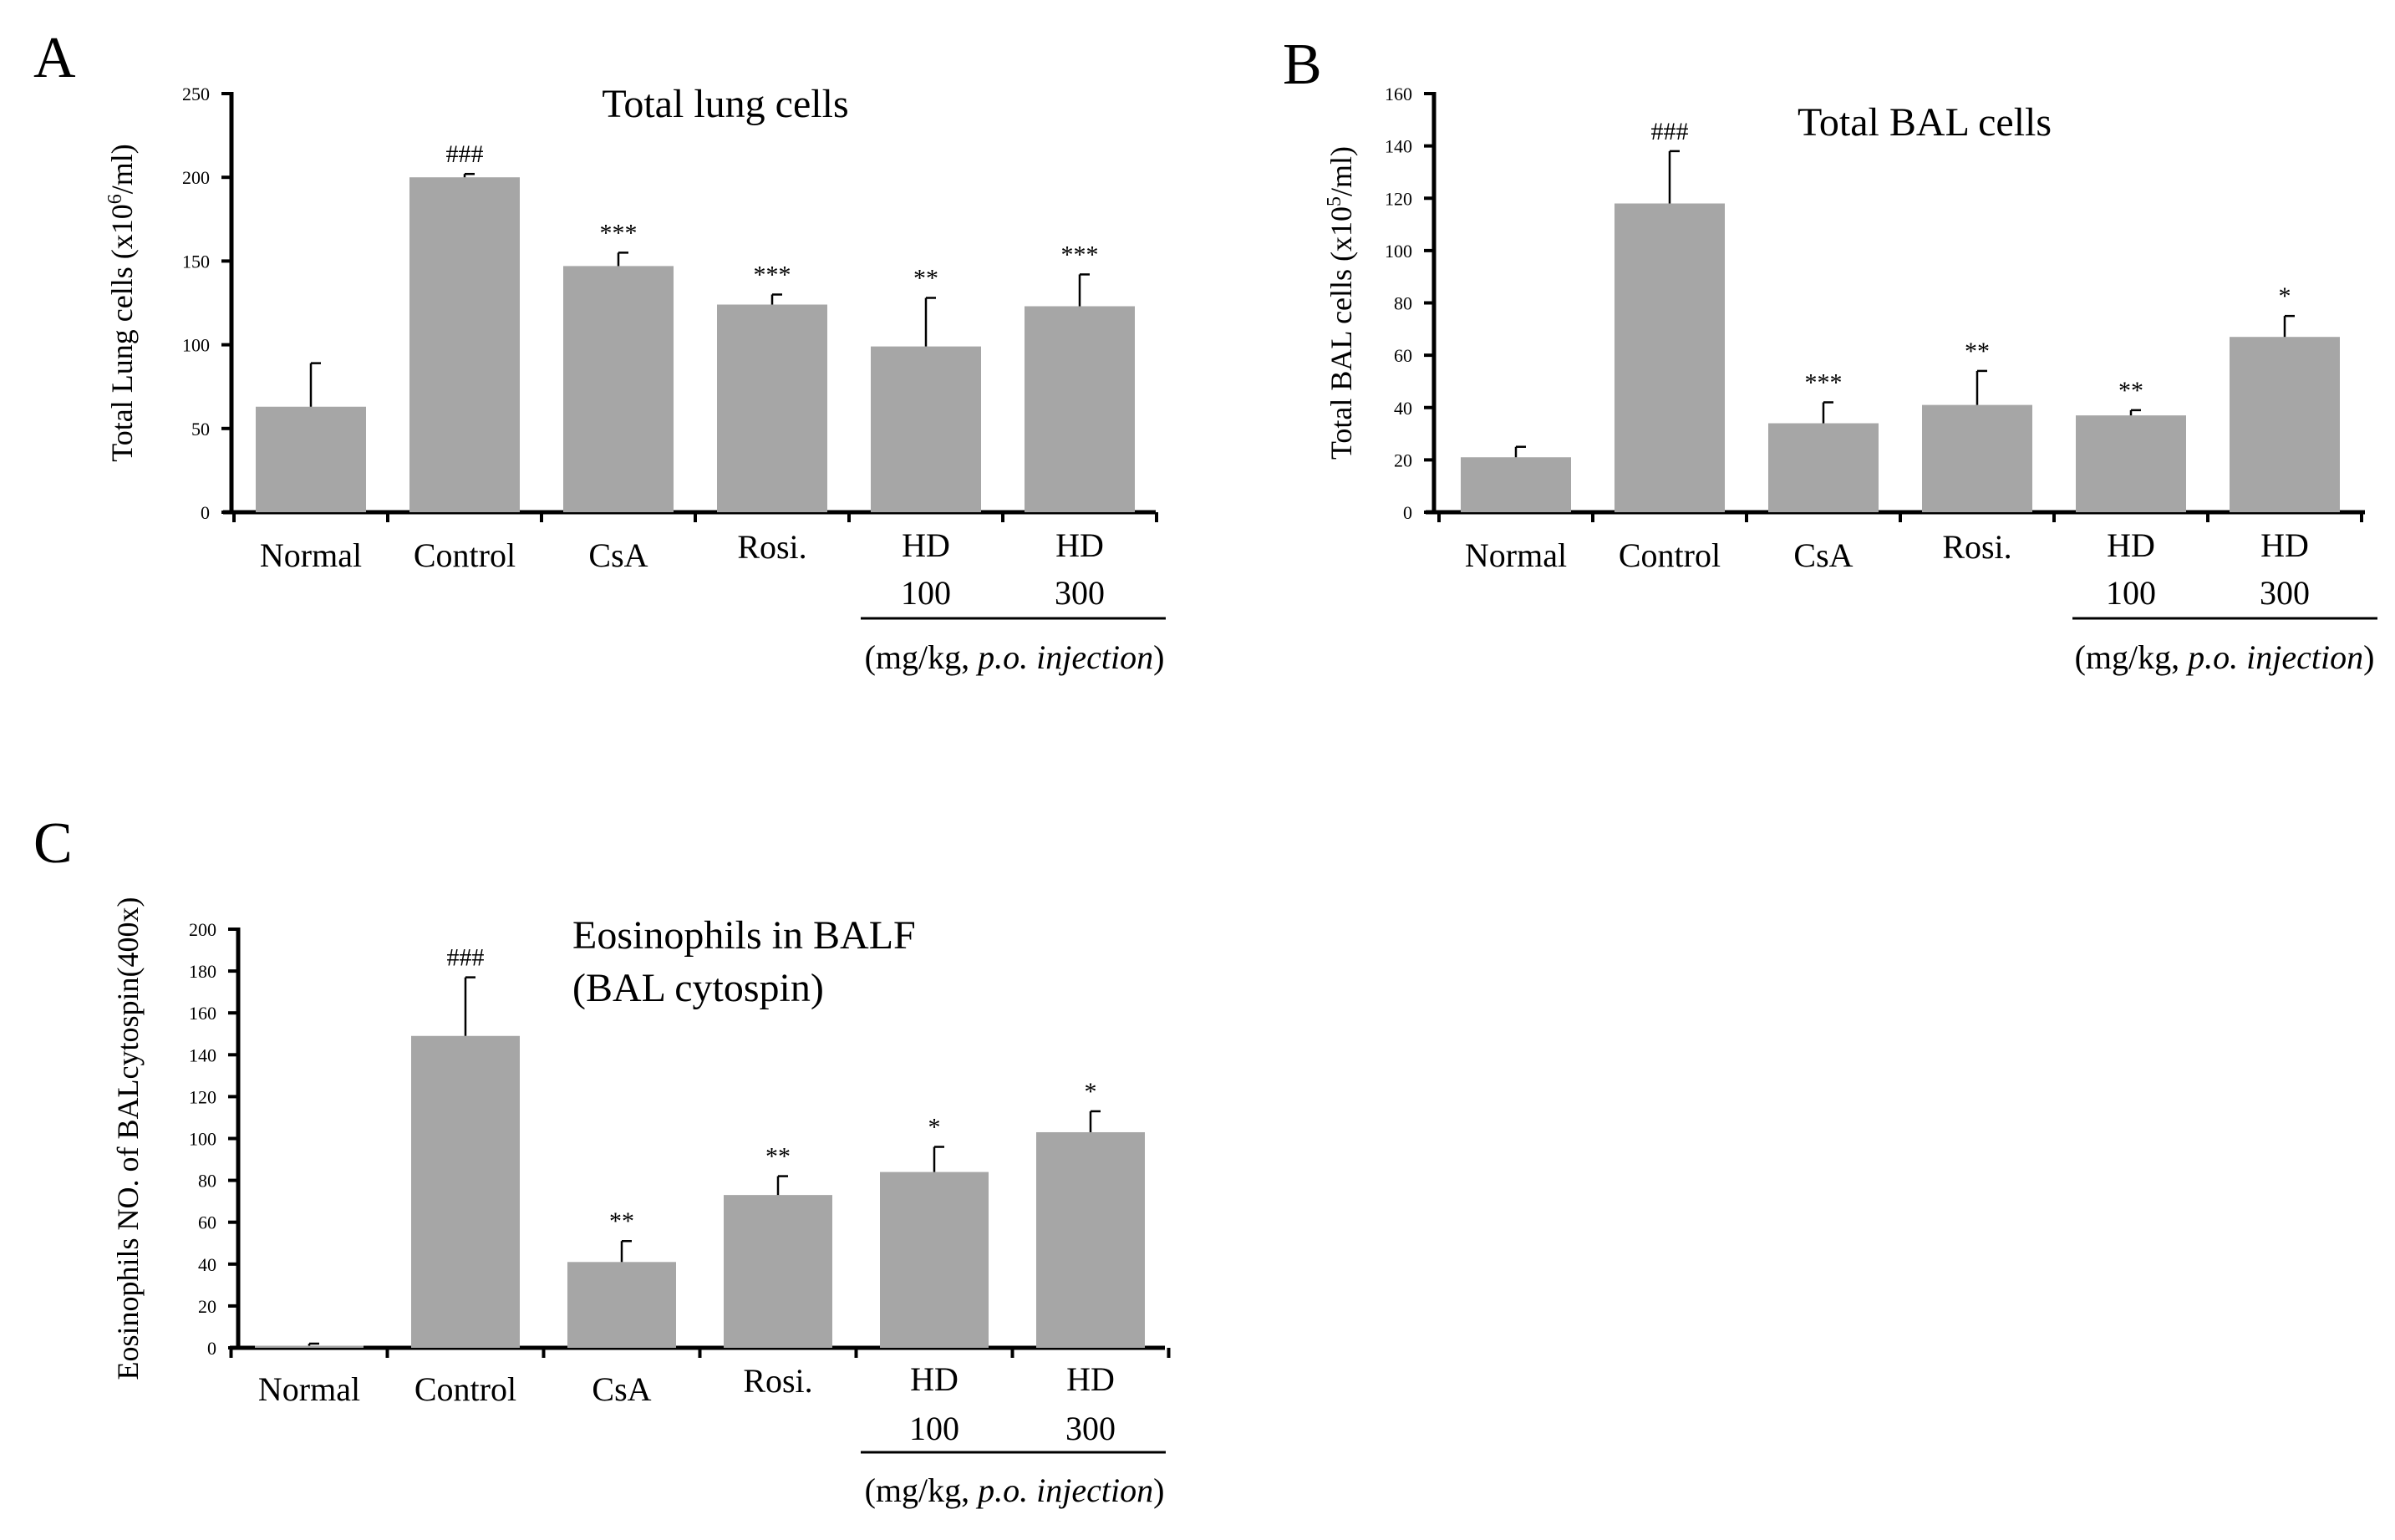 Image resolution: width=2395 pixels, height=1540 pixels. What do you see at coordinates (744, 935) in the screenshot?
I see `chart-title: Eosinophils in BALF` at bounding box center [744, 935].